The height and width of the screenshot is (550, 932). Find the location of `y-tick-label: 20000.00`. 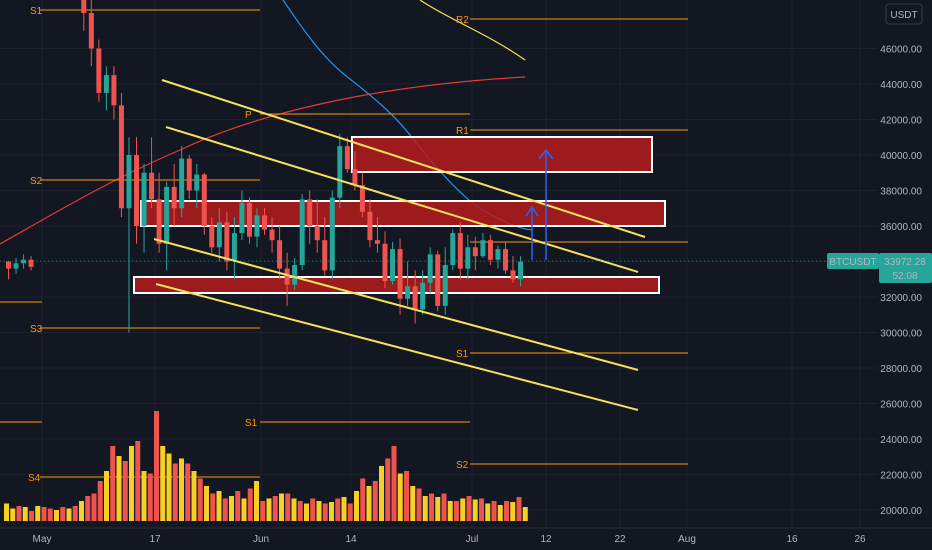

y-tick-label: 20000.00 is located at coordinates (901, 511).